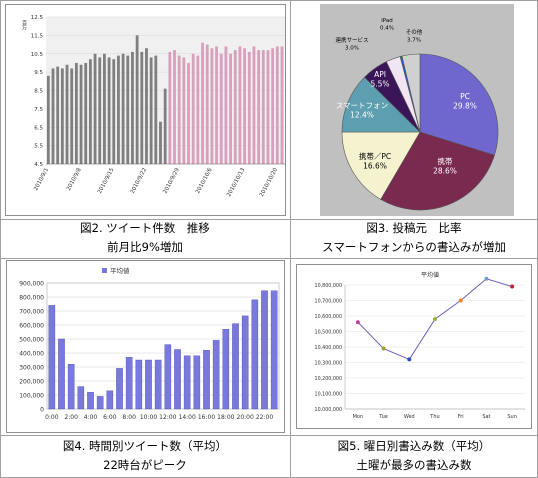 The width and height of the screenshot is (538, 478). What do you see at coordinates (204, 181) in the screenshot?
I see `fig2-xtick-label: 2010/10/6` at bounding box center [204, 181].